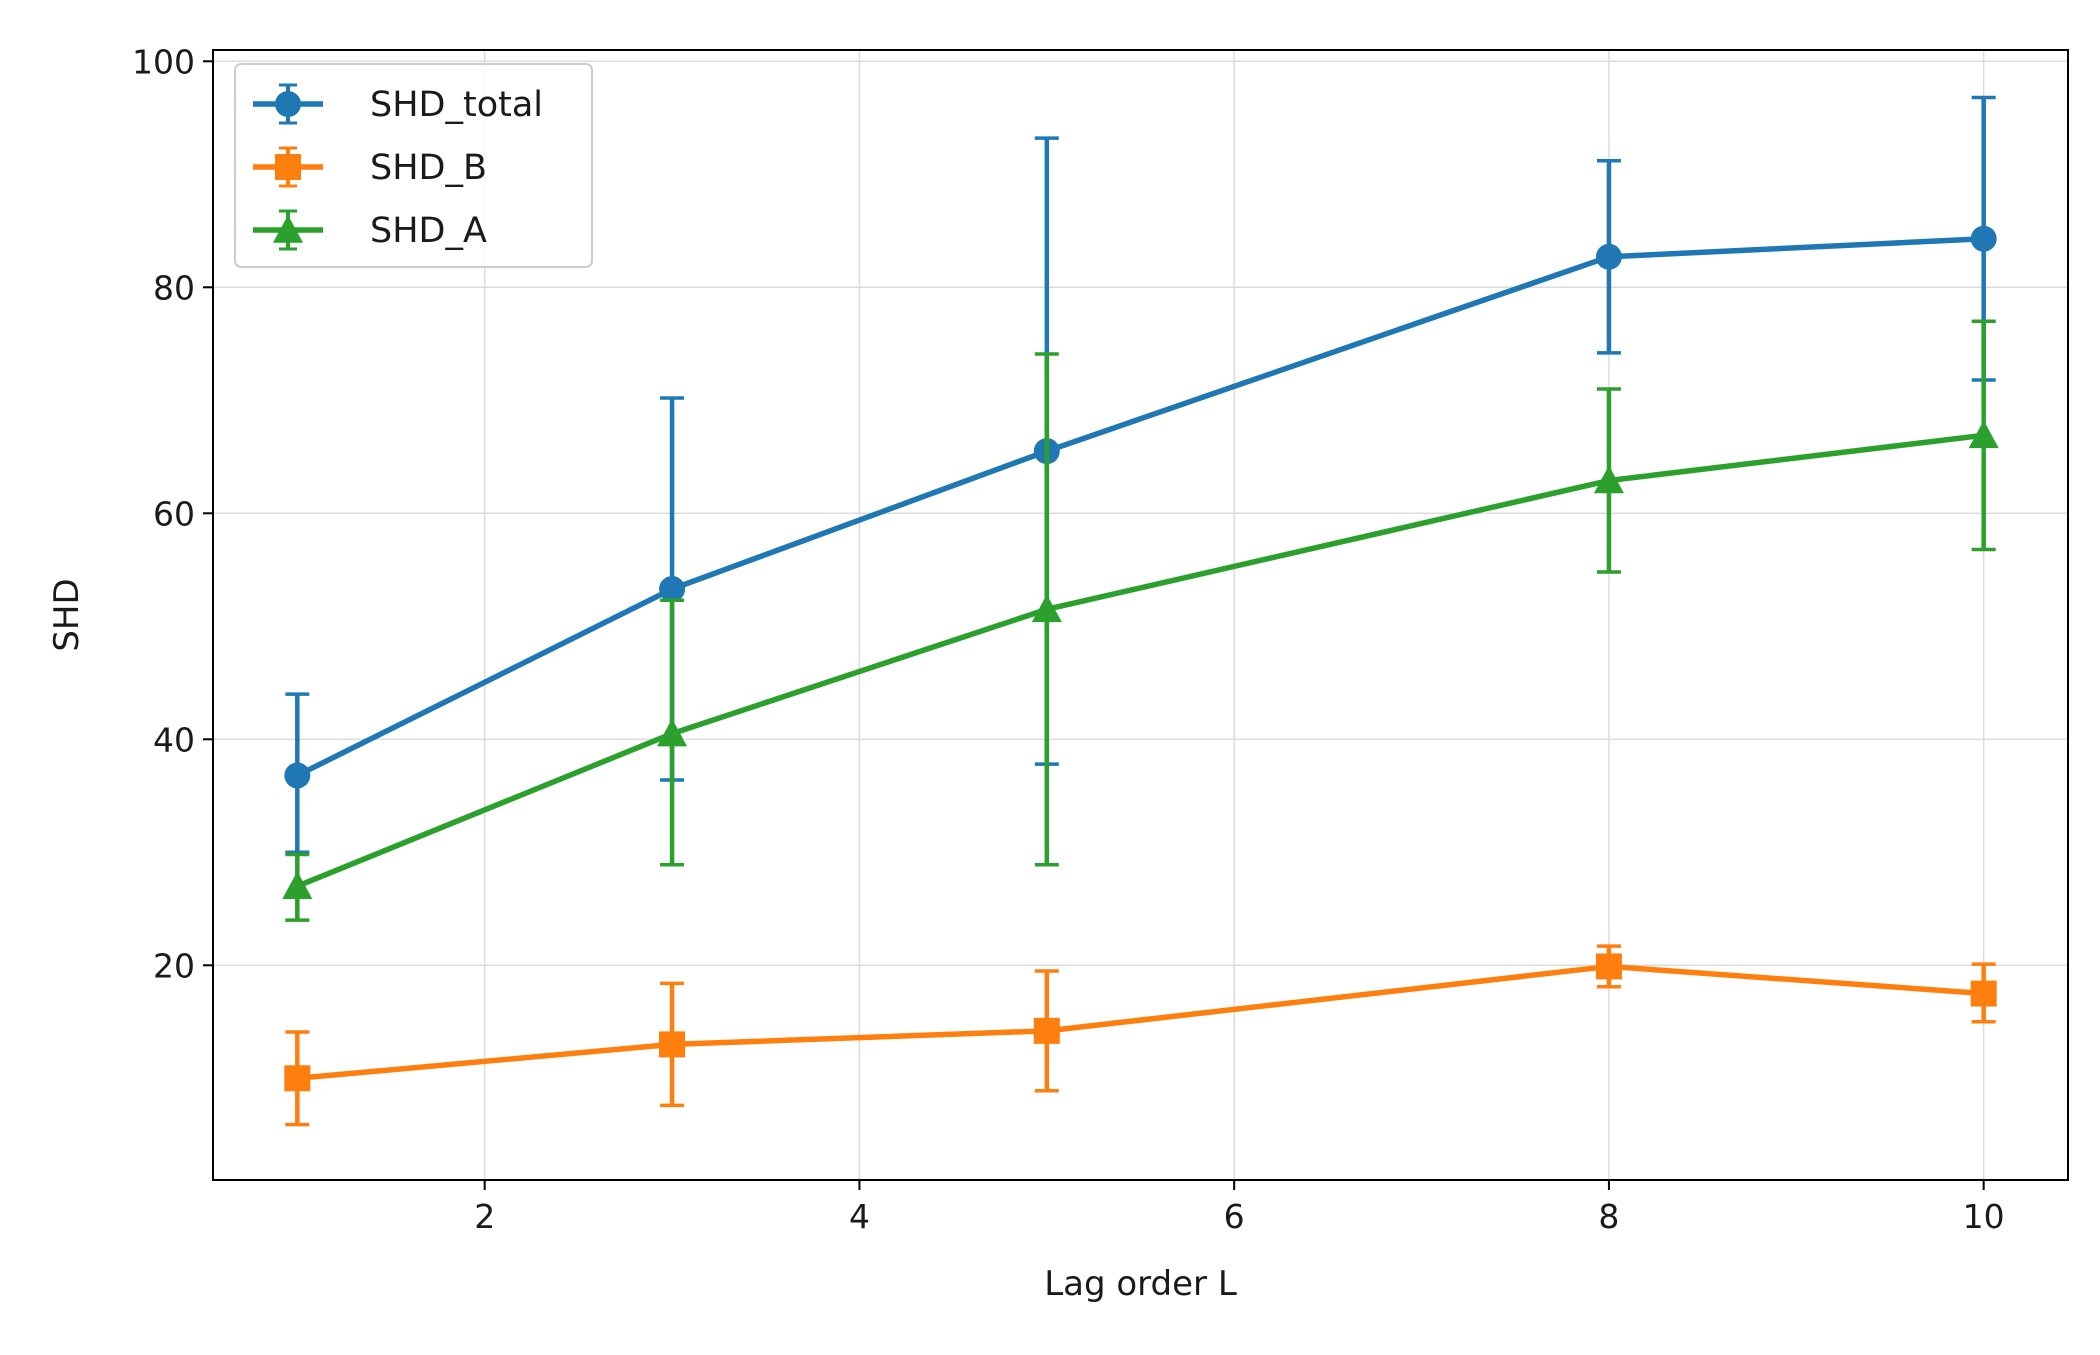 The image size is (2100, 1355). I want to click on x-tick-label: 4, so click(859, 1216).